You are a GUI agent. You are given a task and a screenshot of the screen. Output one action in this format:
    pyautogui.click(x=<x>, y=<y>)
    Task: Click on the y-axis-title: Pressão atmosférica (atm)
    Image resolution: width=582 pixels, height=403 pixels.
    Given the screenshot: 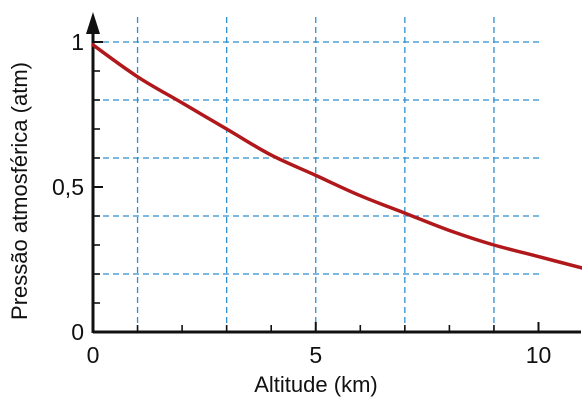 What is the action you would take?
    pyautogui.click(x=19, y=191)
    